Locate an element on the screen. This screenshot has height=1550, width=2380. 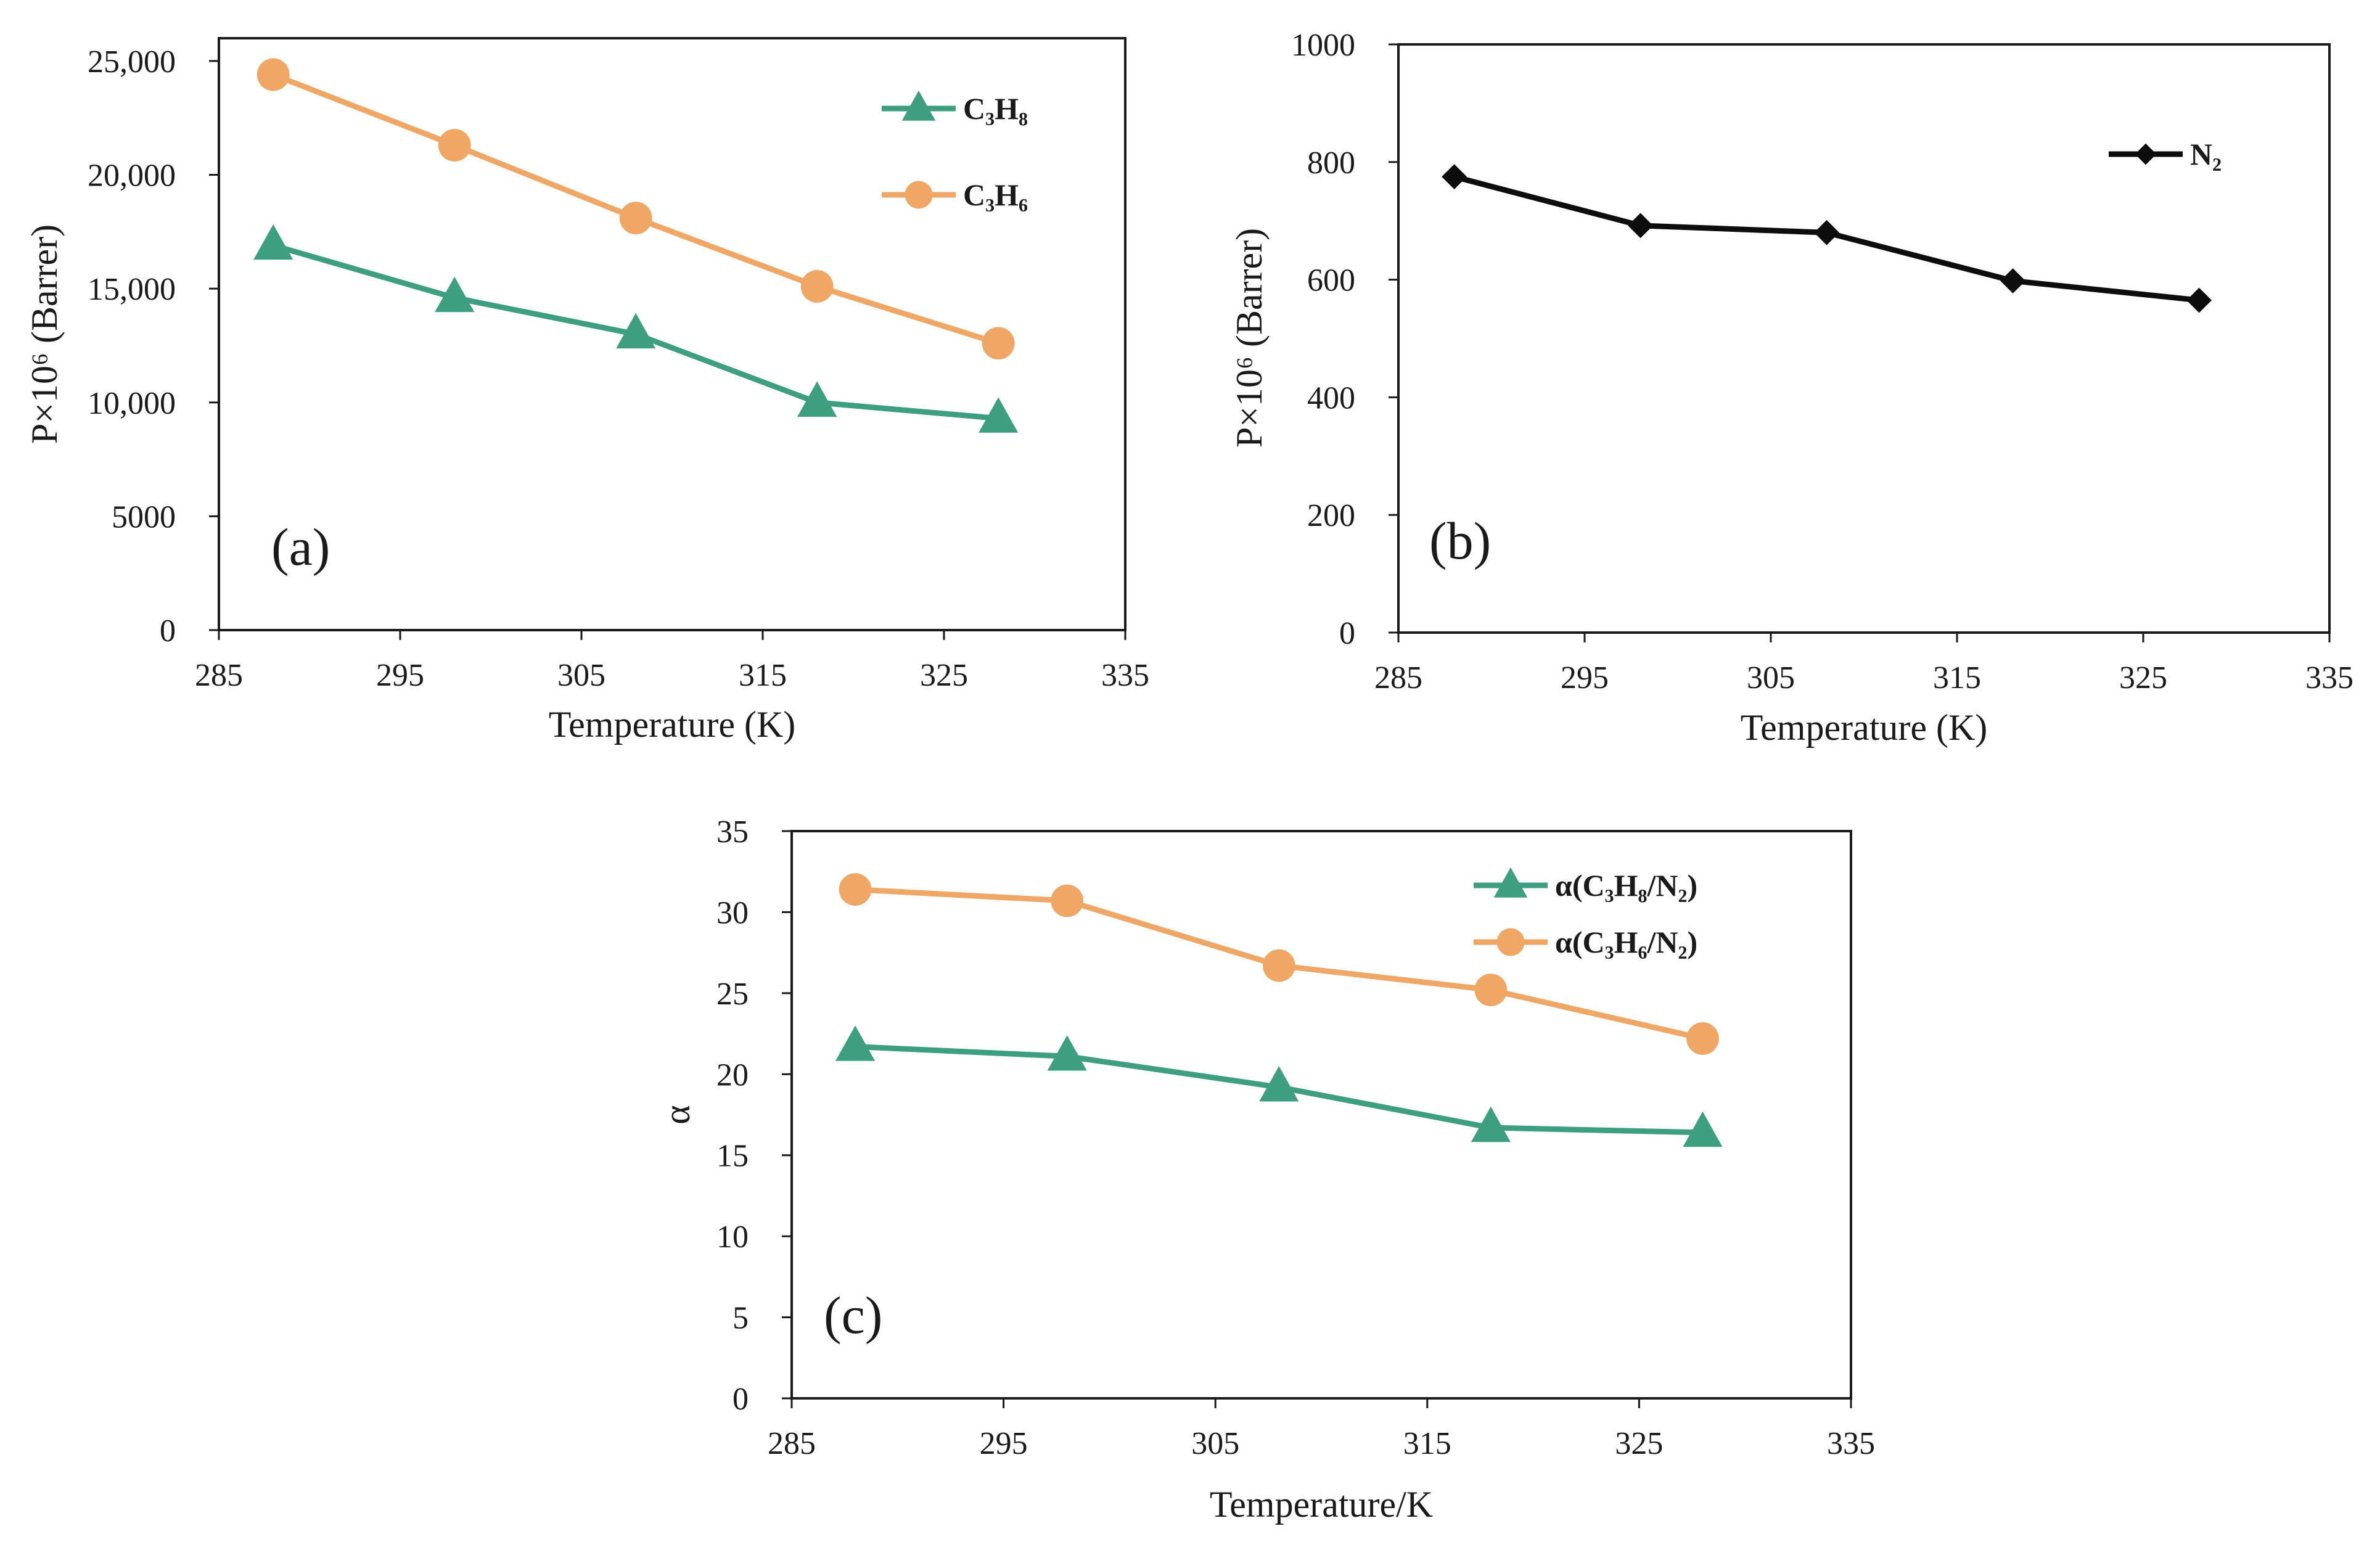
y-tick-label: 15 is located at coordinates (732, 1156).